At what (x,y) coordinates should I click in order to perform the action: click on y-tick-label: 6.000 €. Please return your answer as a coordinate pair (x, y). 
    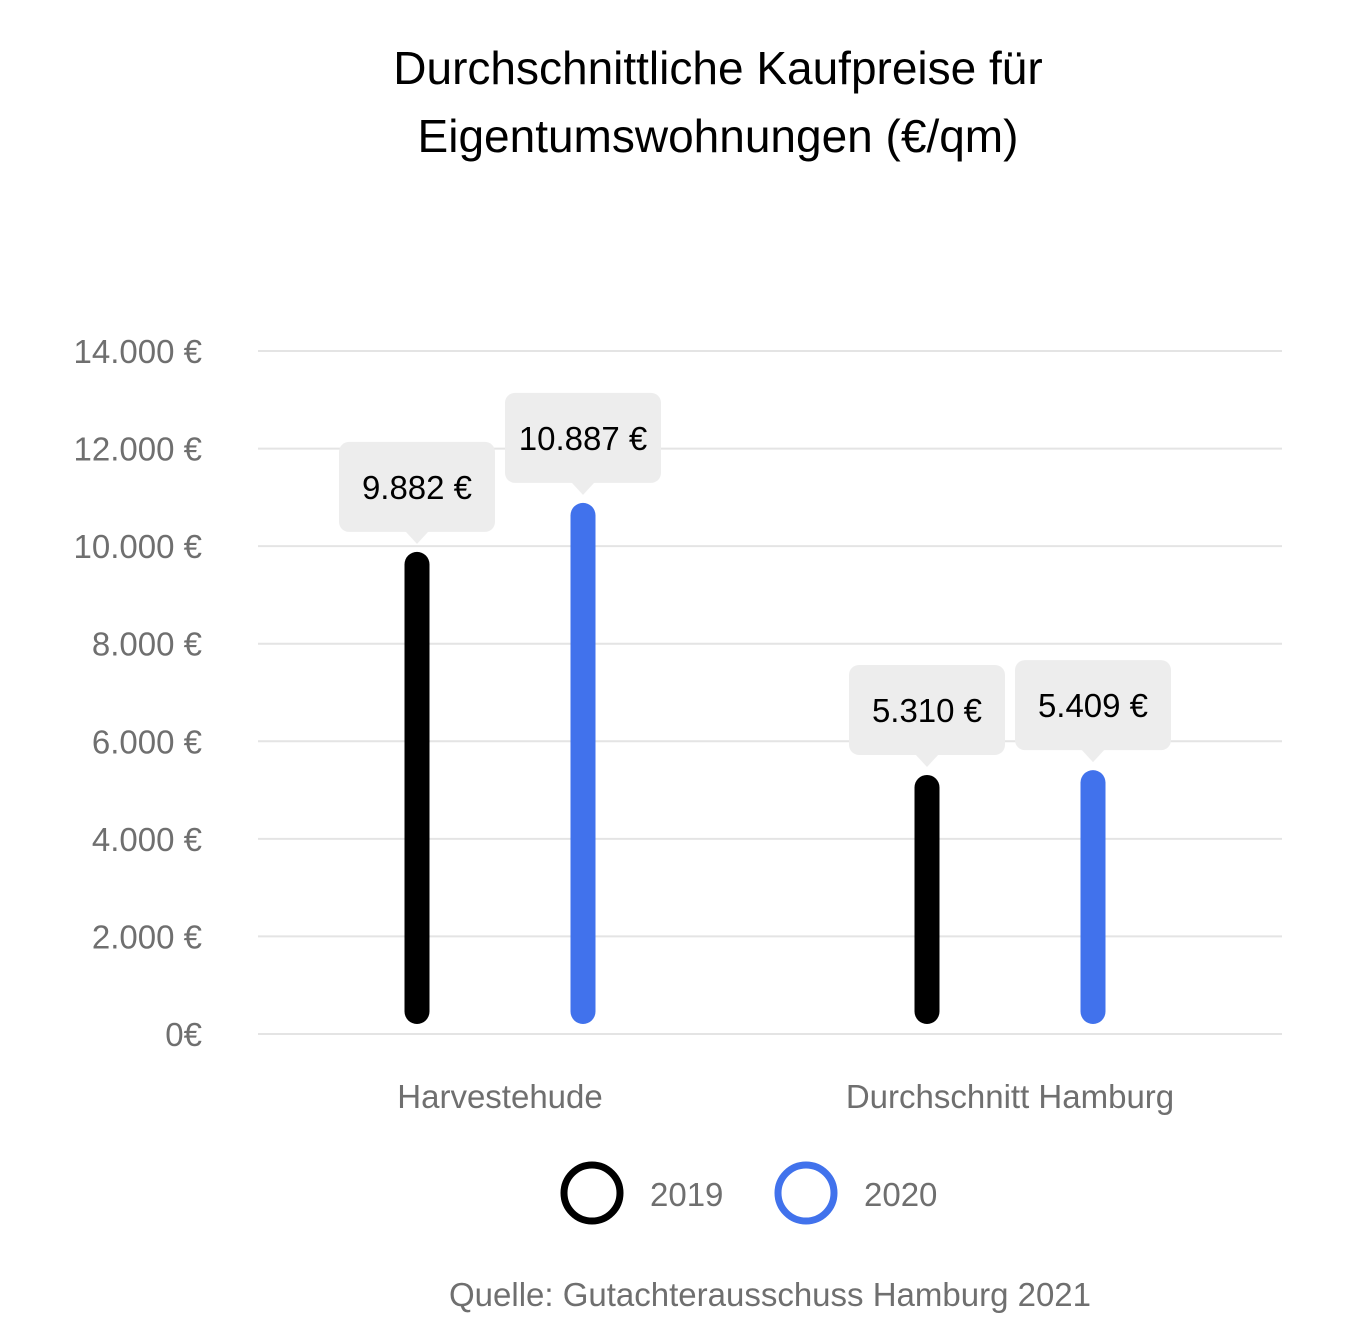
    Looking at the image, I should click on (147, 741).